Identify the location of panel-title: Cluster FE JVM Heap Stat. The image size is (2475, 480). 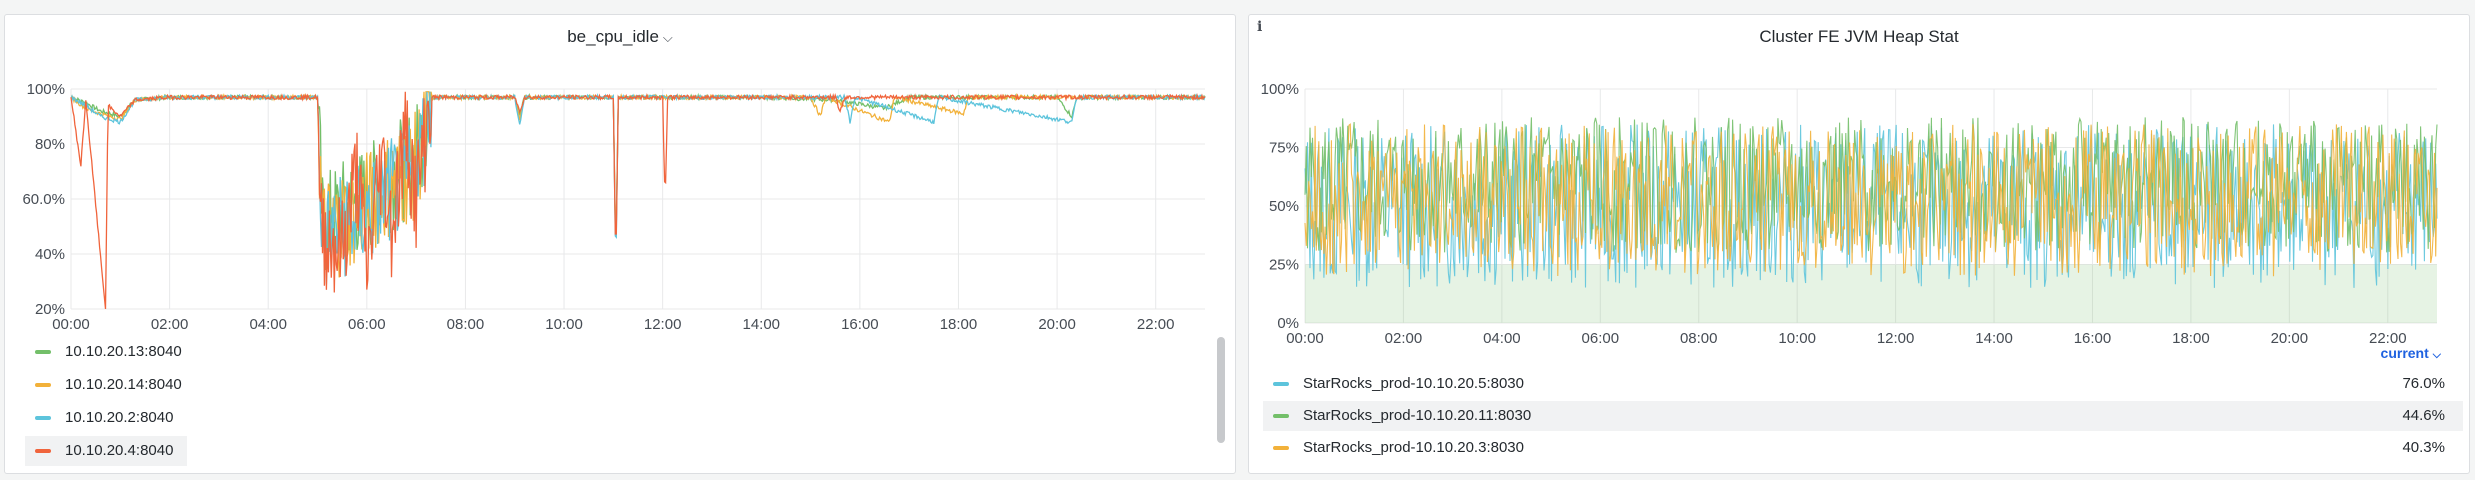
(1859, 37).